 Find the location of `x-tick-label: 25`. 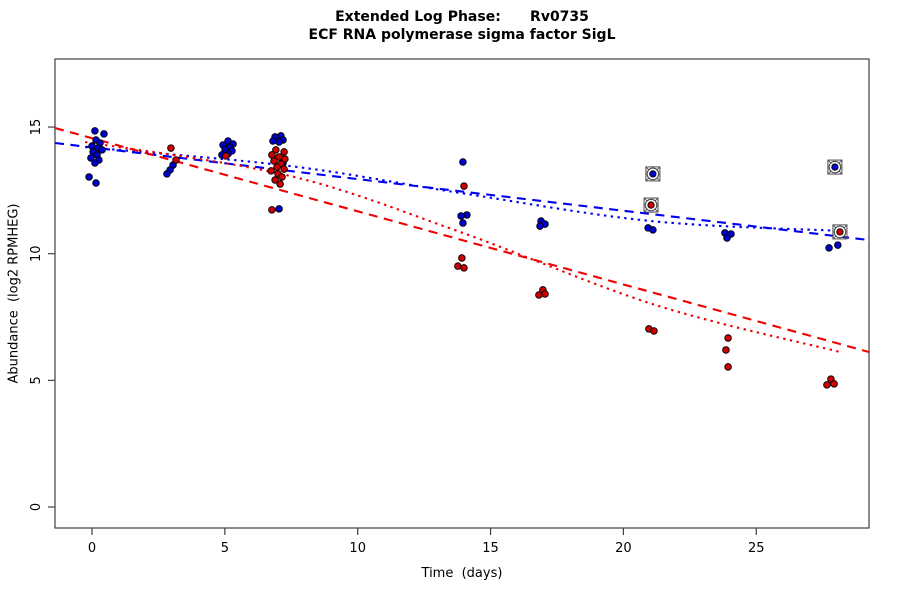

x-tick-label: 25 is located at coordinates (756, 548).